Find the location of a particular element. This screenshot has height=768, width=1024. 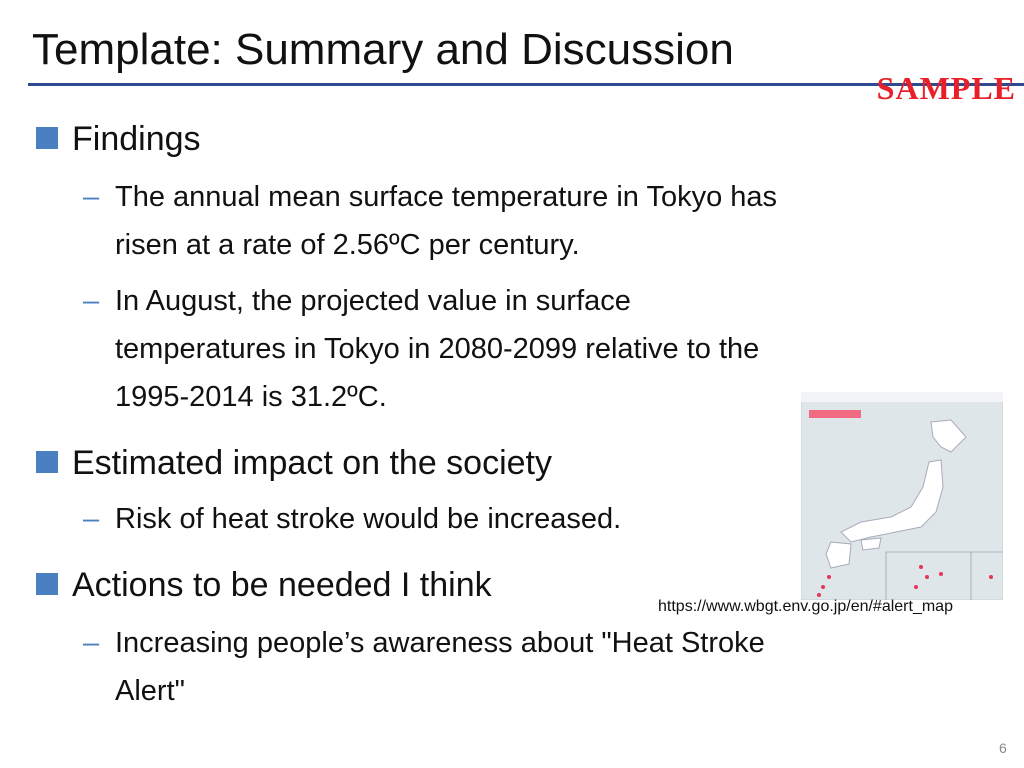

sub-bullet-line: 1995-2014 is 31.2ºC. is located at coordinates (251, 397).